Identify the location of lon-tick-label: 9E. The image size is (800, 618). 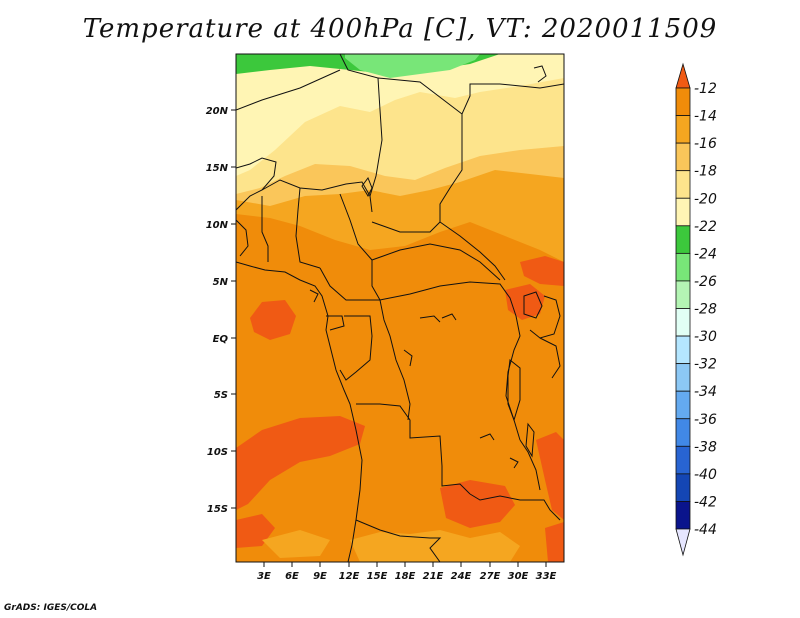
(320, 576).